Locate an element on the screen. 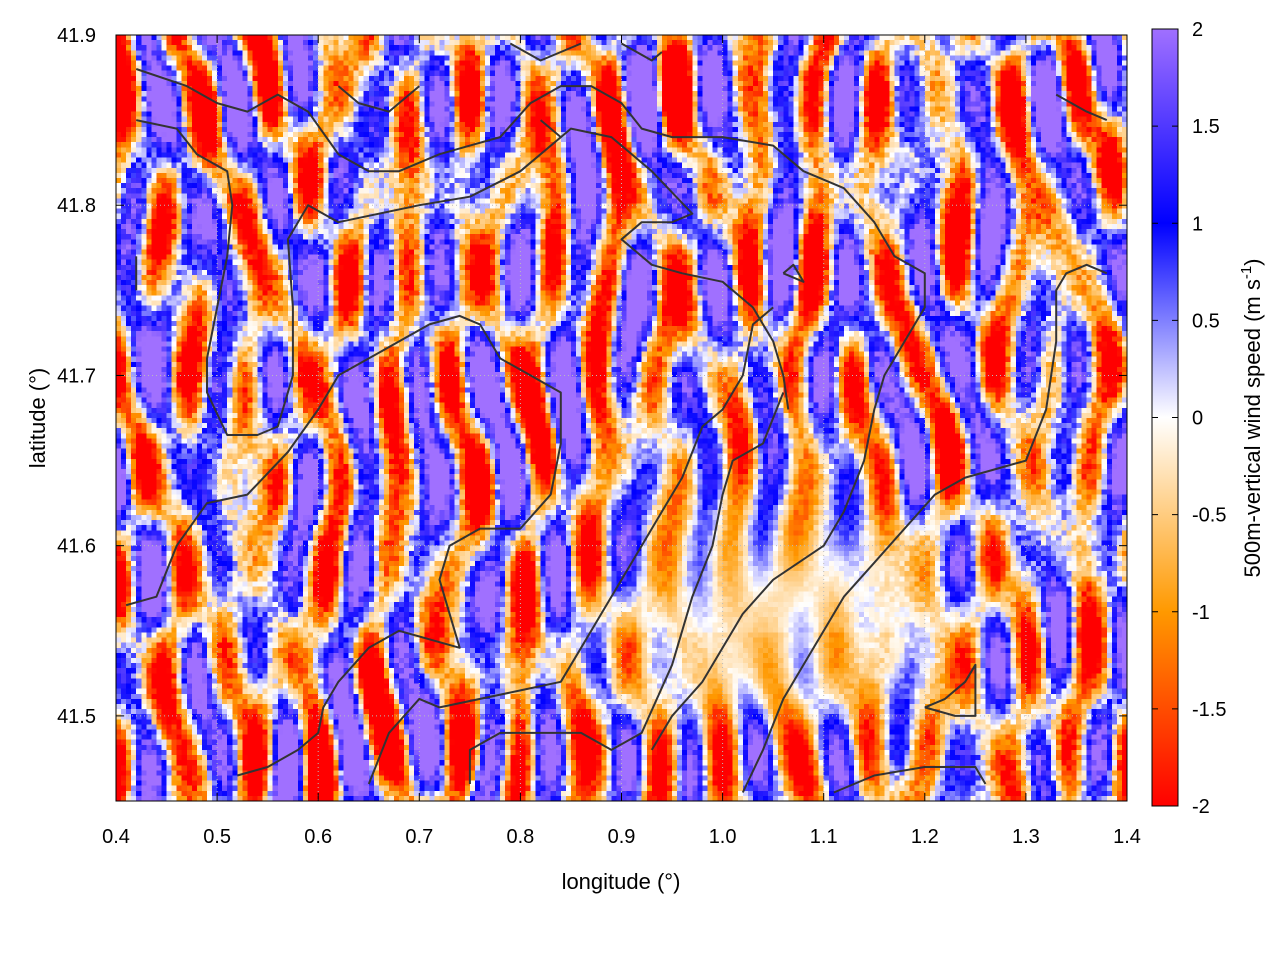 The height and width of the screenshot is (965, 1280). colorbar-tick-label: 2 is located at coordinates (1197, 30).